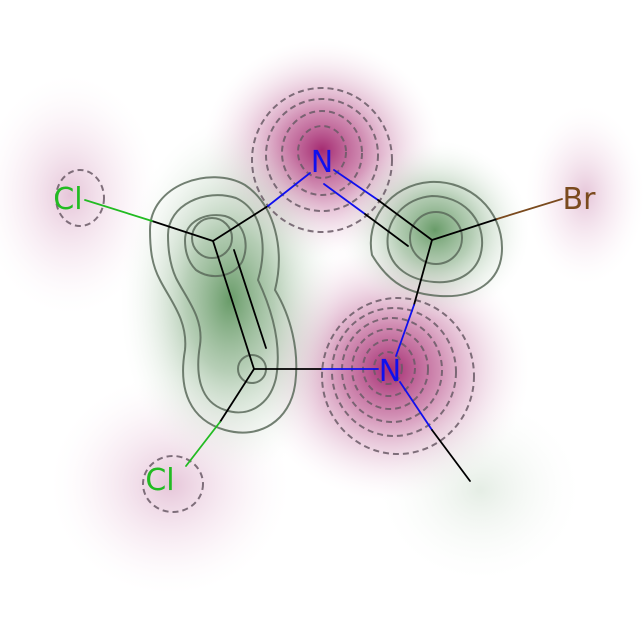 The width and height of the screenshot is (644, 644). I want to click on bond-c1-cl, so click(182, 231).